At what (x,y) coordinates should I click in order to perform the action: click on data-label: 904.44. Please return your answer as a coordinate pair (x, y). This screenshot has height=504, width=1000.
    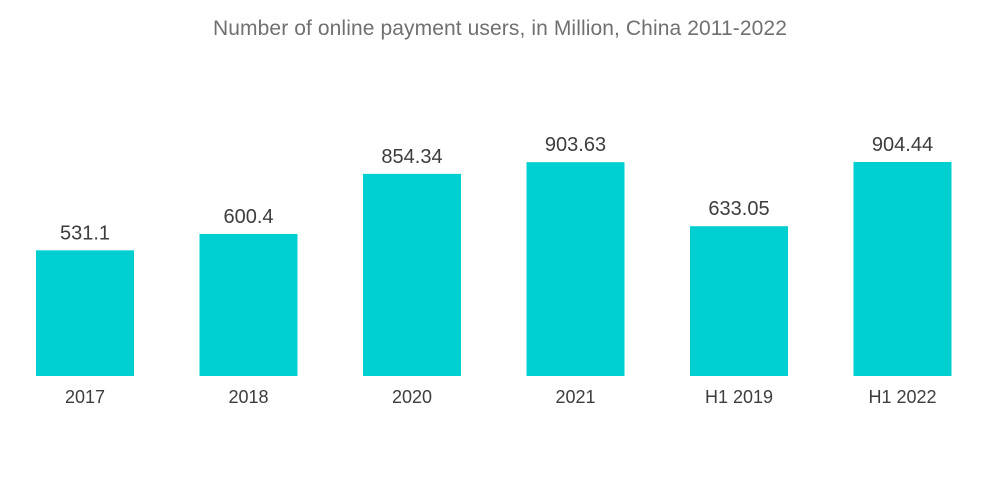
    Looking at the image, I should click on (902, 145).